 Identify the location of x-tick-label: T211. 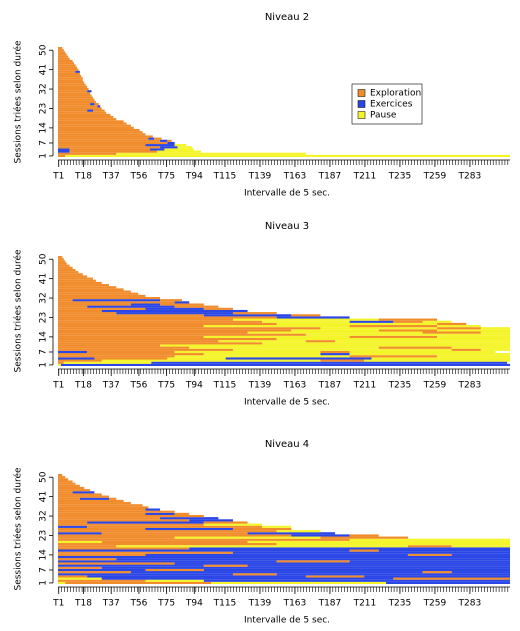
(365, 604).